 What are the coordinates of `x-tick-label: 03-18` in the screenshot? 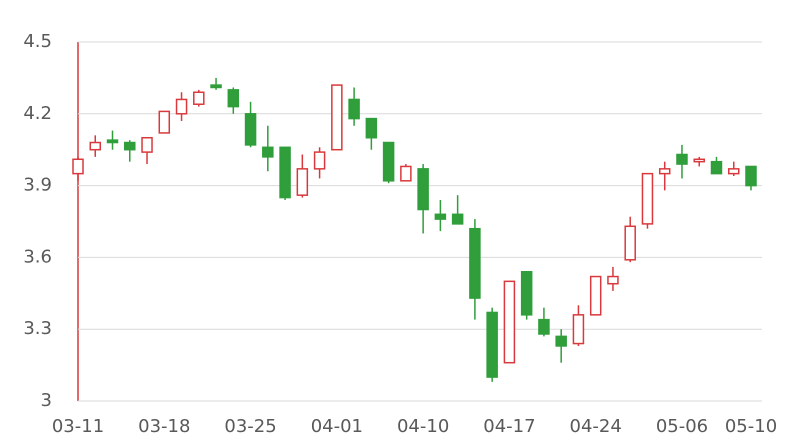 It's located at (164, 426).